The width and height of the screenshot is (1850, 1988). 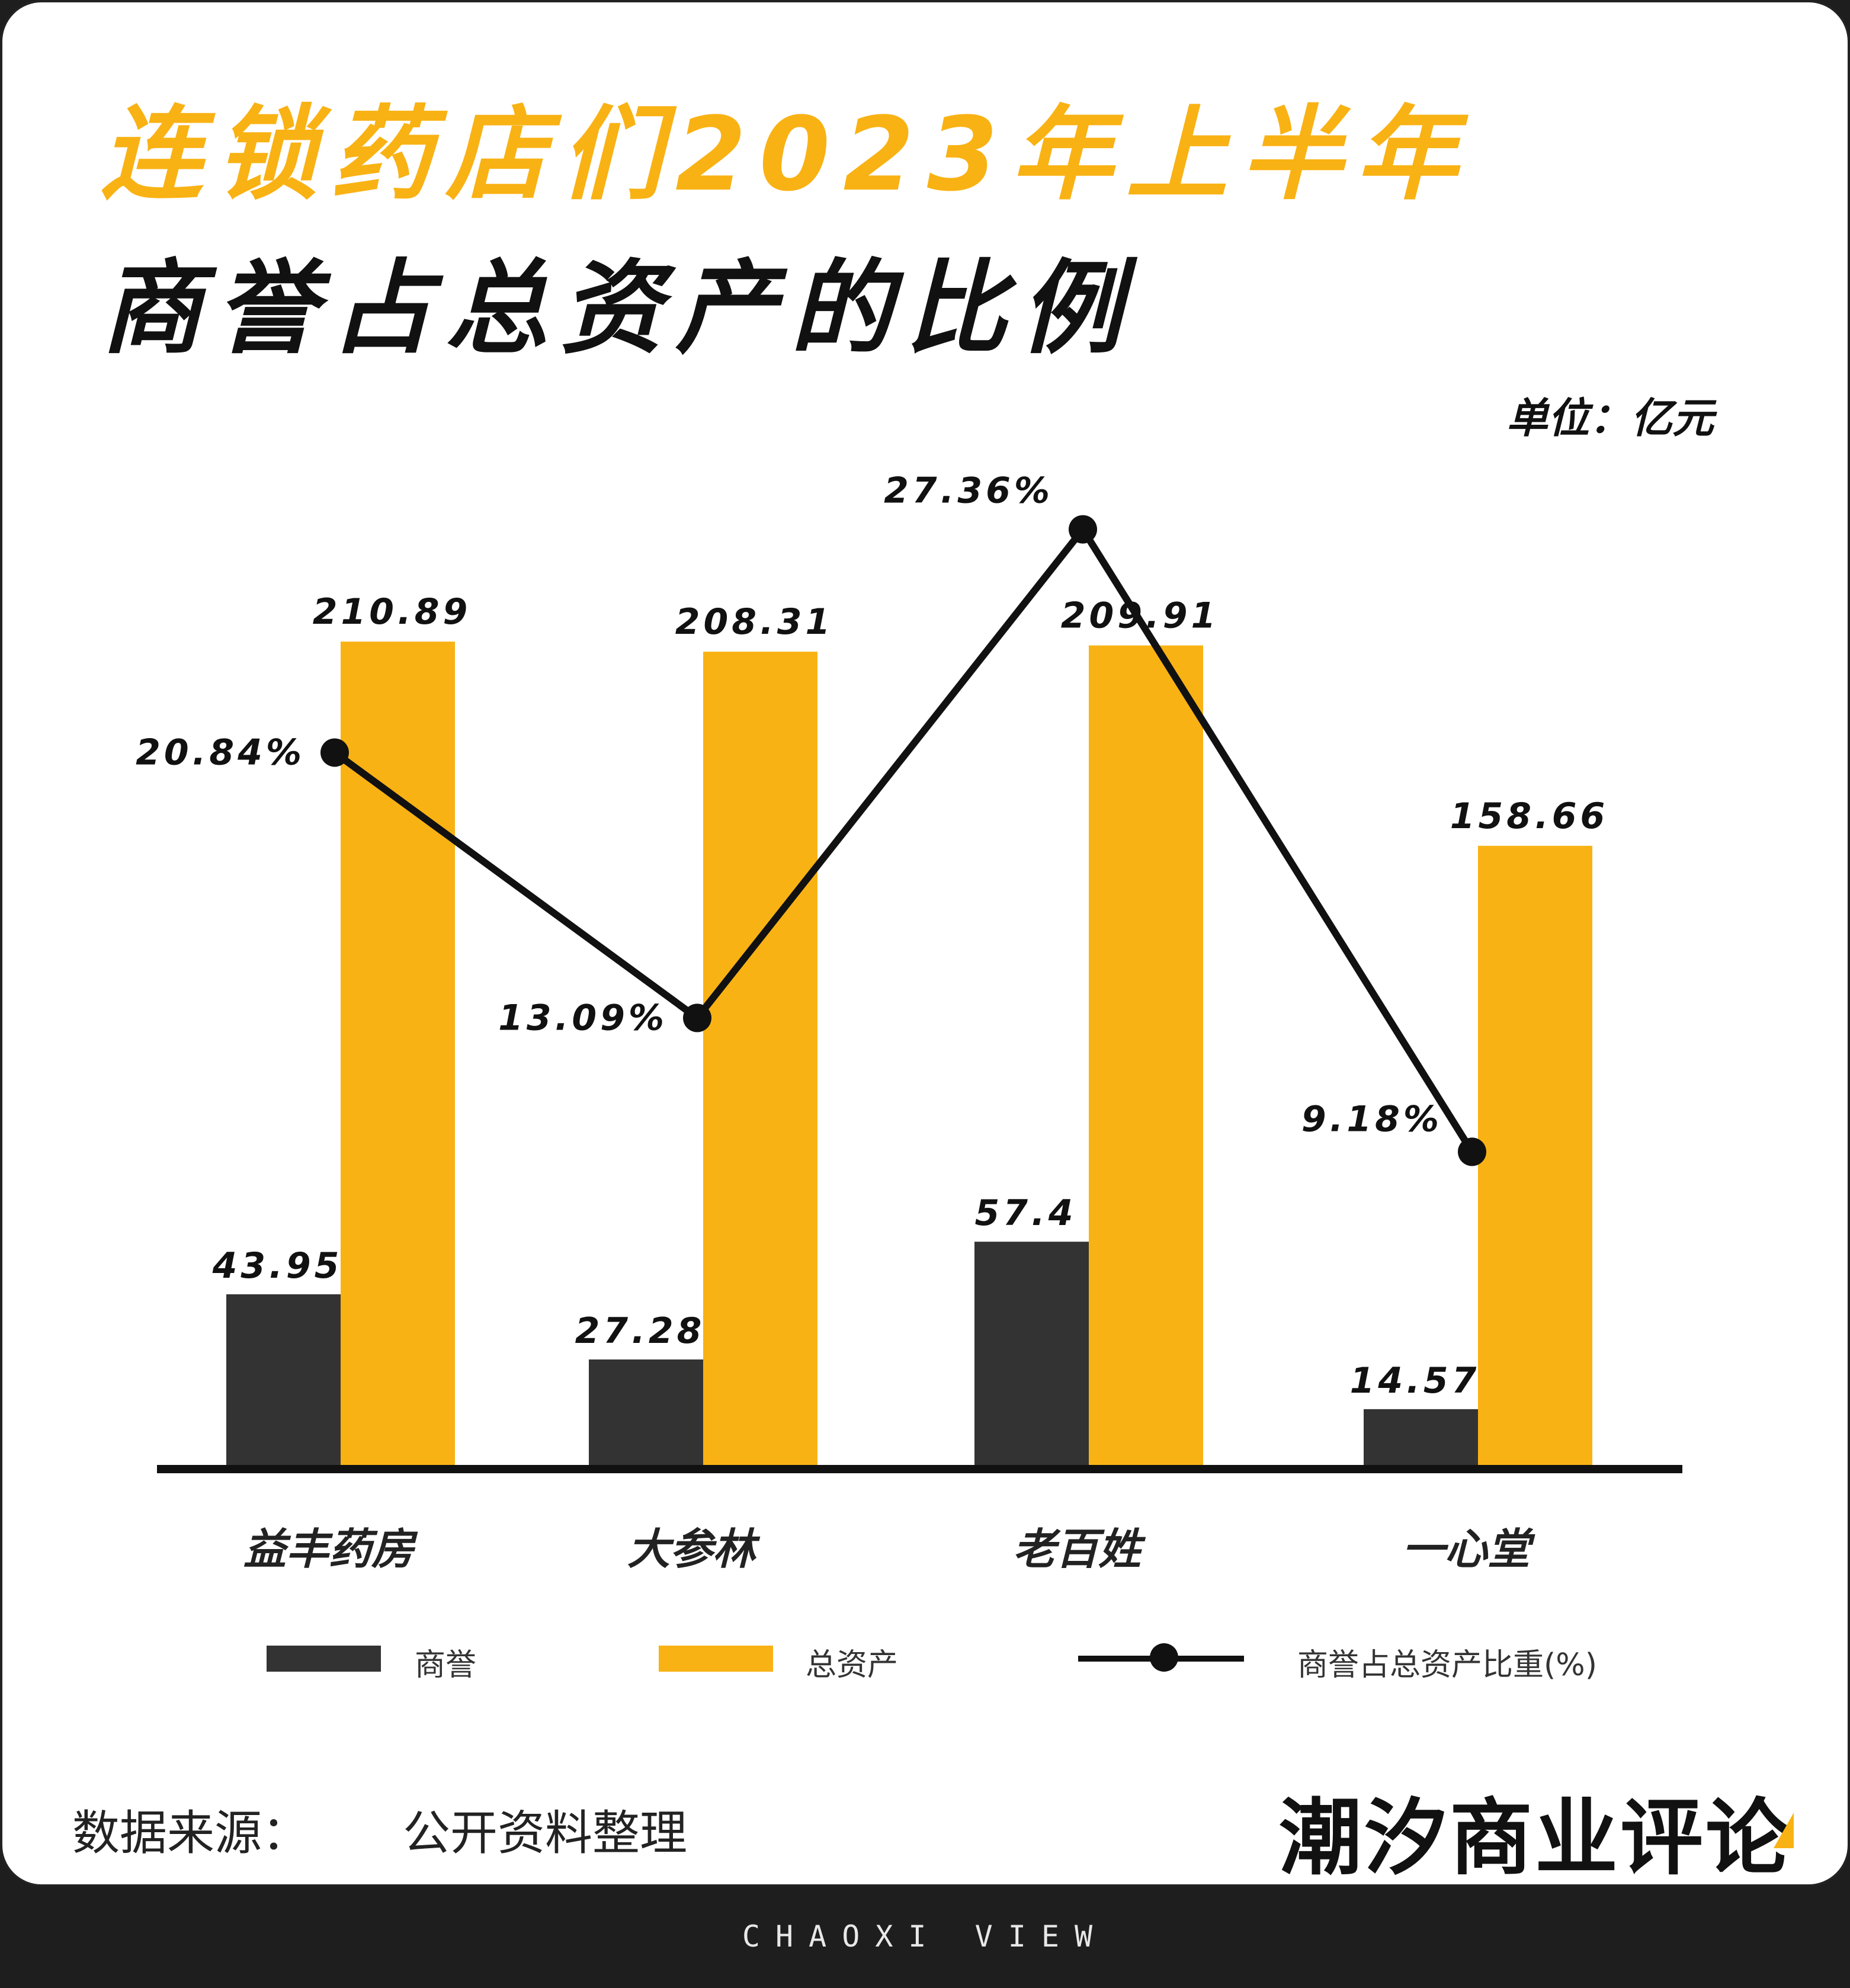 What do you see at coordinates (583, 1017) in the screenshot?
I see `data-label-ratio: 13.09%` at bounding box center [583, 1017].